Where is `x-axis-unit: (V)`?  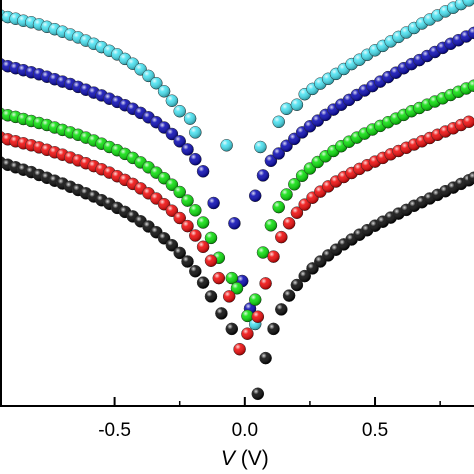 x-axis-unit: (V) is located at coordinates (252, 458).